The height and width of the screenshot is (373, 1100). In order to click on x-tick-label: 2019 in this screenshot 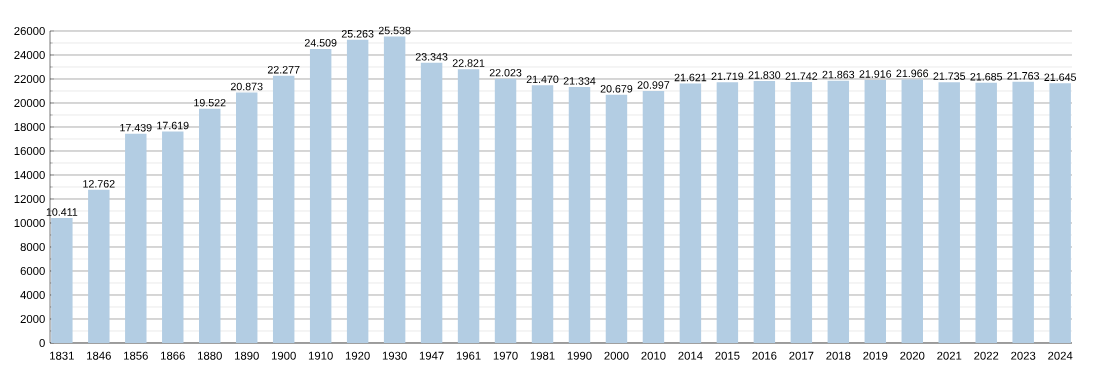, I will do `click(875, 355)`.